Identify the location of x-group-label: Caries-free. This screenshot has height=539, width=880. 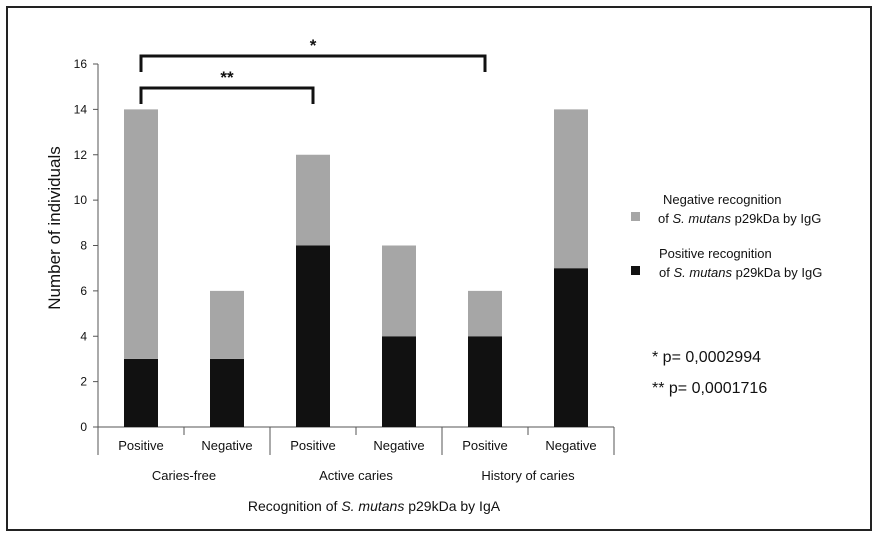
(184, 475).